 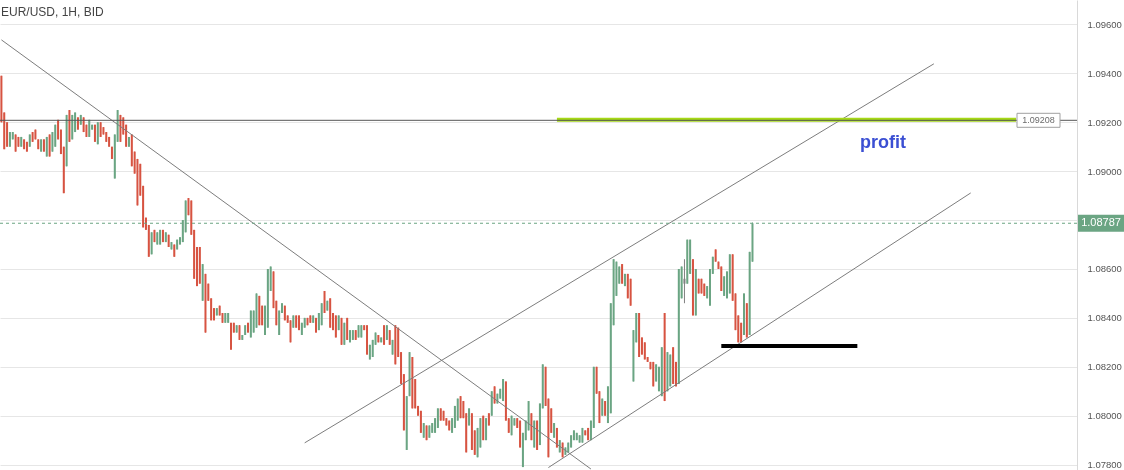 What do you see at coordinates (1104, 269) in the screenshot?
I see `y-tick-label: 1.08600` at bounding box center [1104, 269].